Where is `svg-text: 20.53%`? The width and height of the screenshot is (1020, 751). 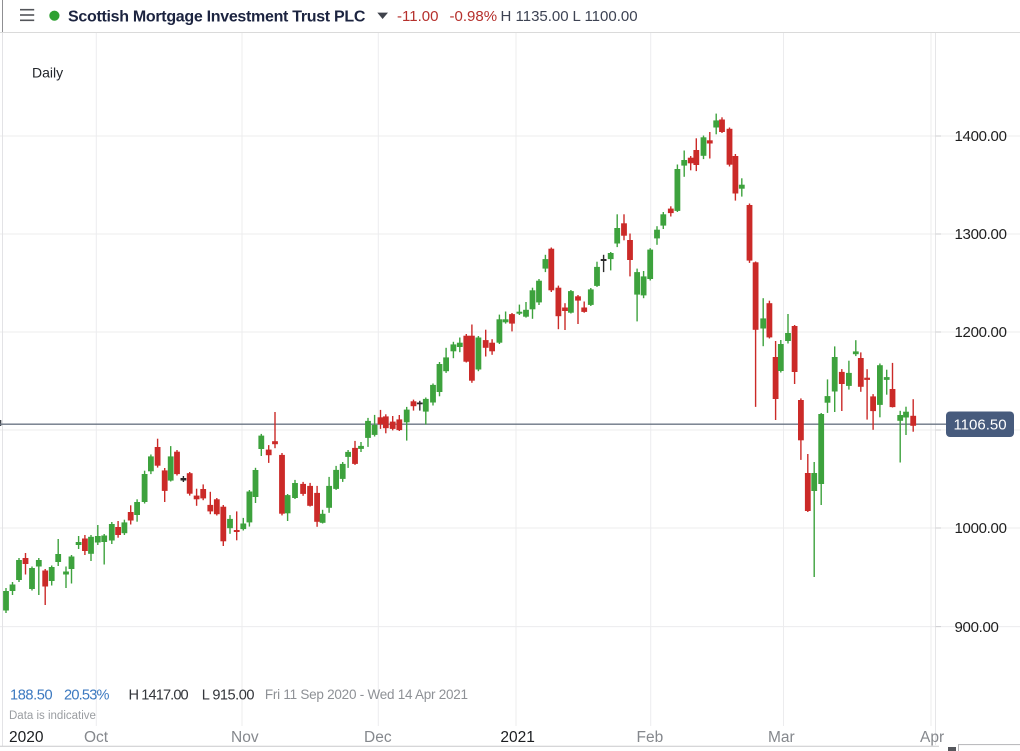 svg-text: 20.53% is located at coordinates (87, 695).